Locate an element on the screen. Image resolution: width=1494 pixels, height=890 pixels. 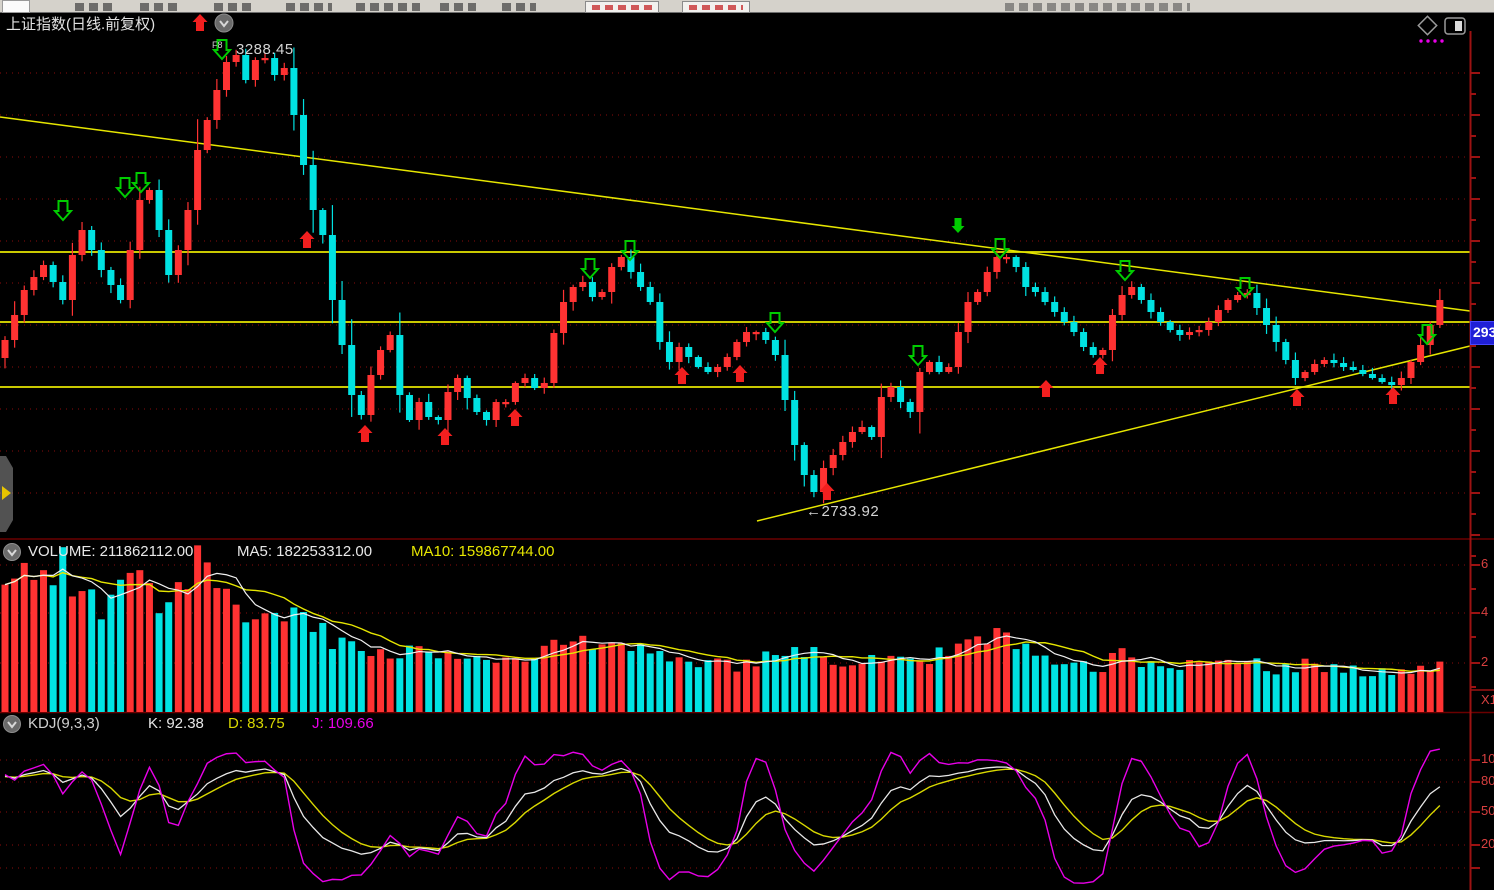
sell-arrow-solid-marker is located at coordinates (958, 225).